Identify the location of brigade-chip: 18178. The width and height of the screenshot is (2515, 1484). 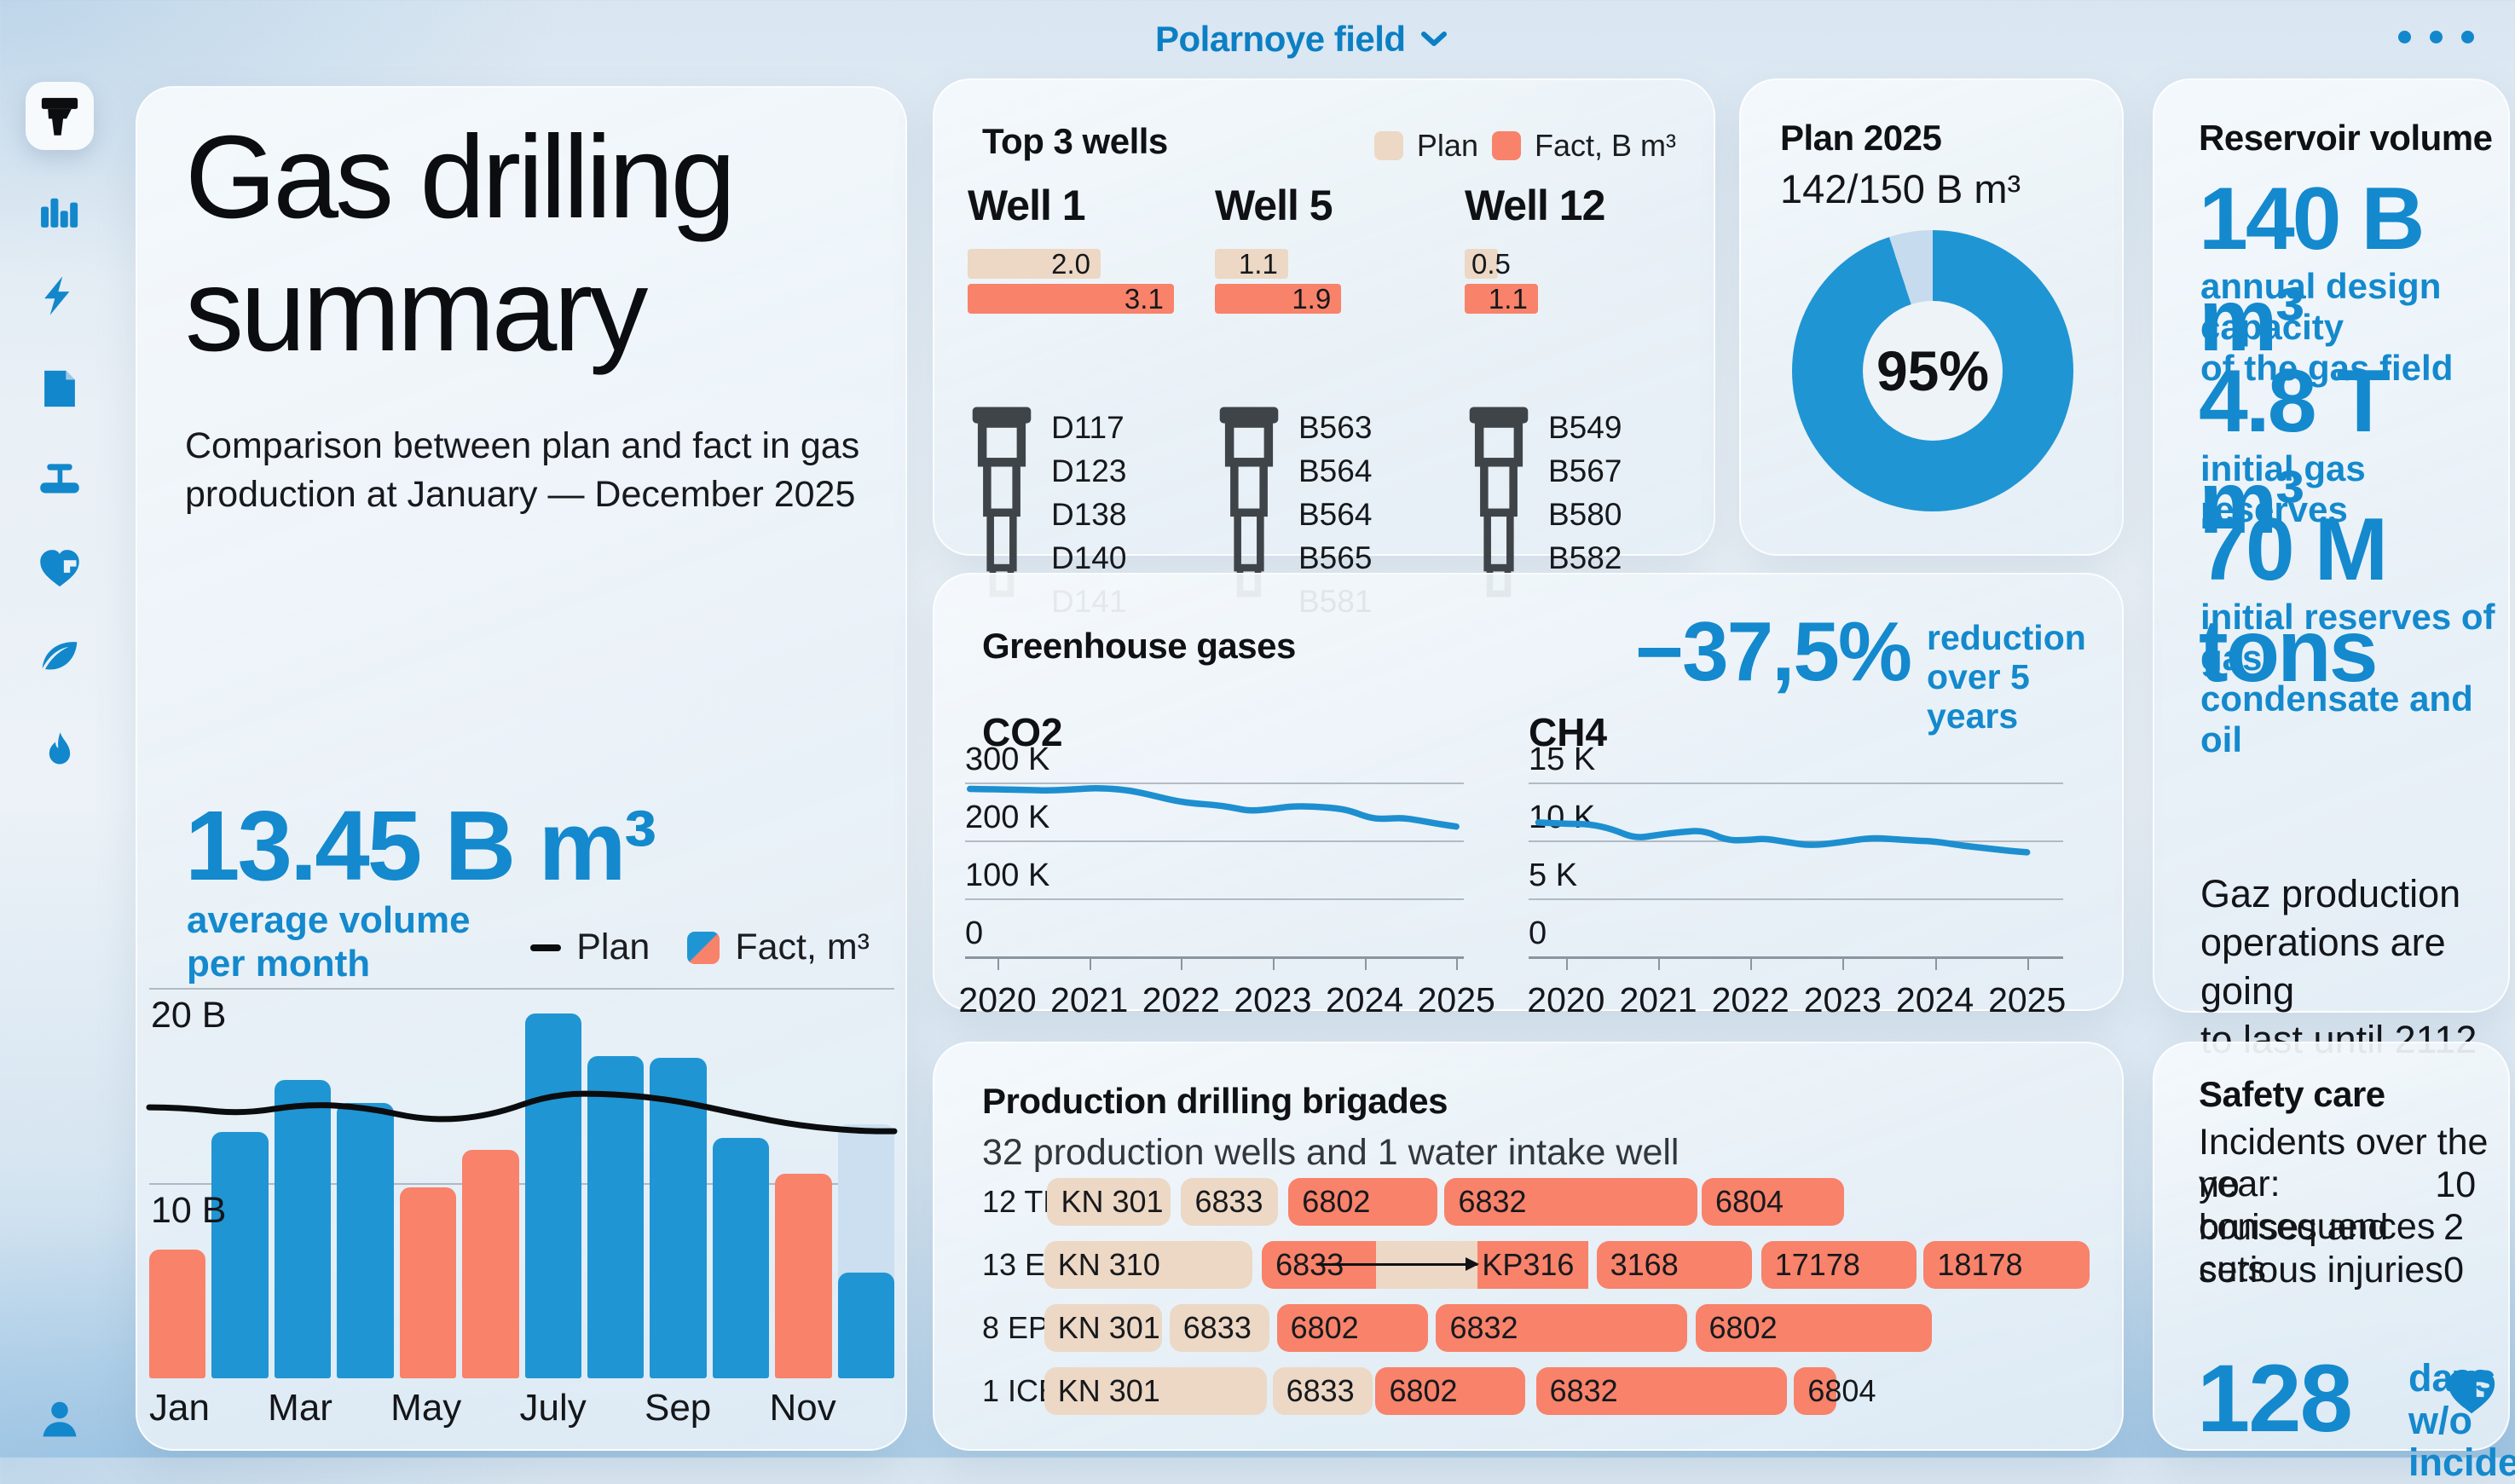
(2007, 1265).